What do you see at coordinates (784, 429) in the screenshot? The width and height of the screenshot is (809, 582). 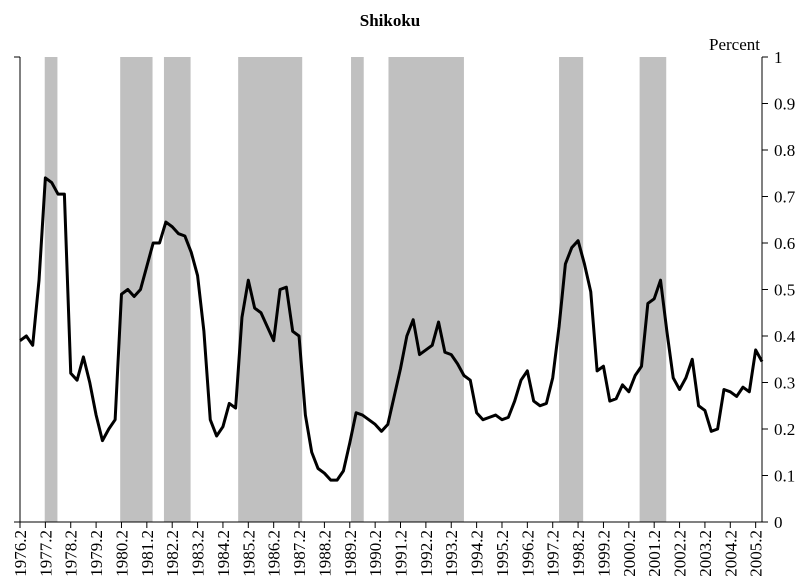 I see `y-tick-label: 0.2` at bounding box center [784, 429].